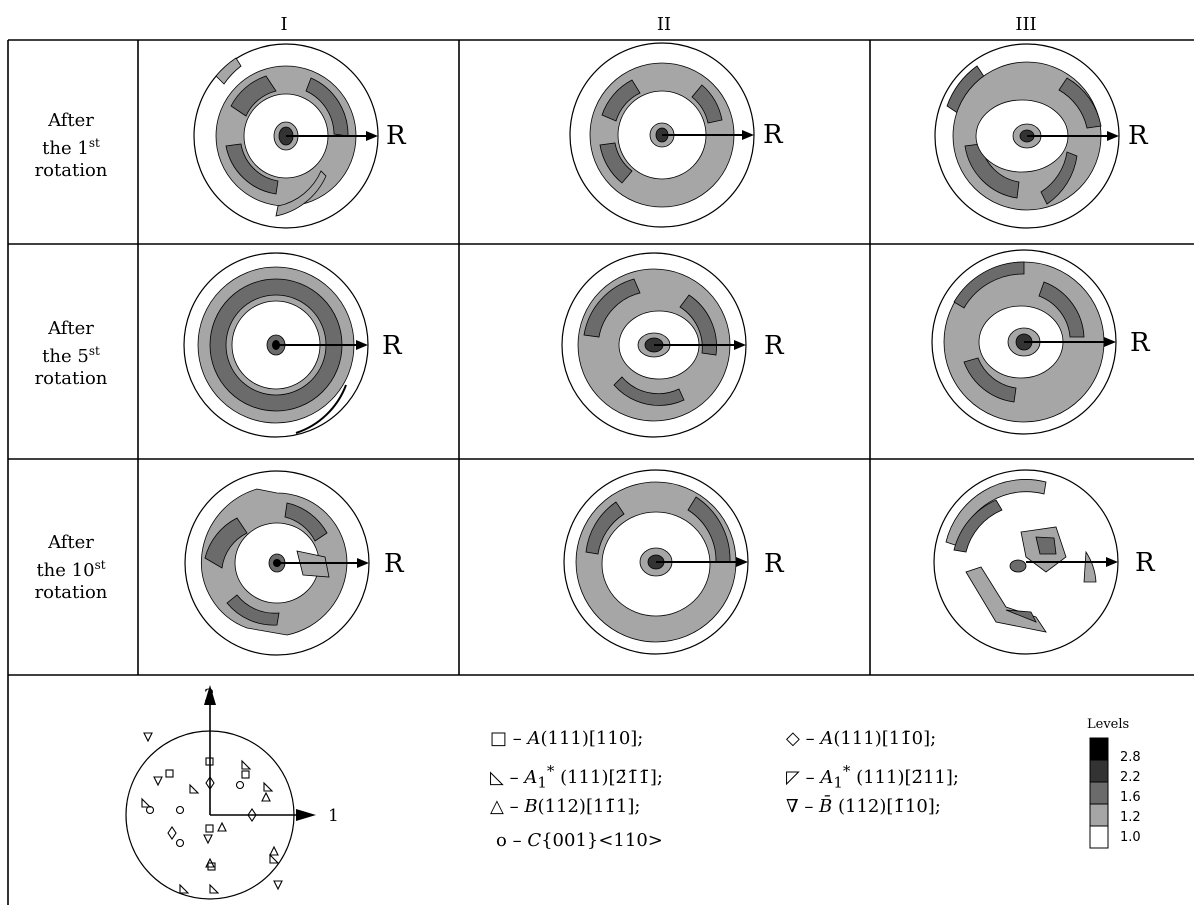 Image resolution: width=1194 pixels, height=905 pixels. Describe the element at coordinates (501, 840) in the screenshot. I see `circle-symbol-icon: o` at that location.